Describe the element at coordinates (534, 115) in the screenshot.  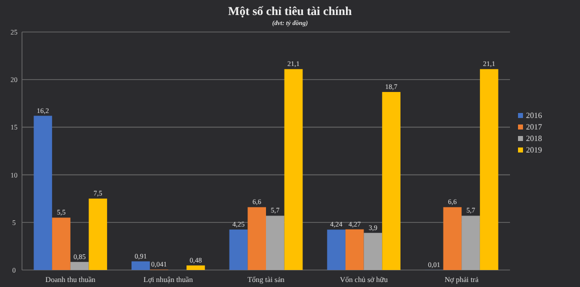
I see `legend-label: 2016` at that location.